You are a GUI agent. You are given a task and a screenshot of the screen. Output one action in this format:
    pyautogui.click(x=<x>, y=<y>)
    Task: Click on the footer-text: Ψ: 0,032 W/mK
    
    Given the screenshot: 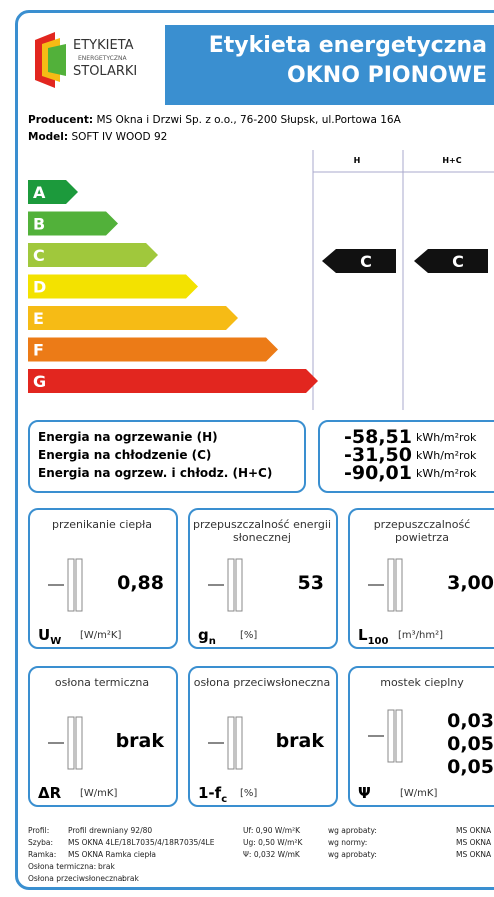 What is the action you would take?
    pyautogui.click(x=271, y=854)
    